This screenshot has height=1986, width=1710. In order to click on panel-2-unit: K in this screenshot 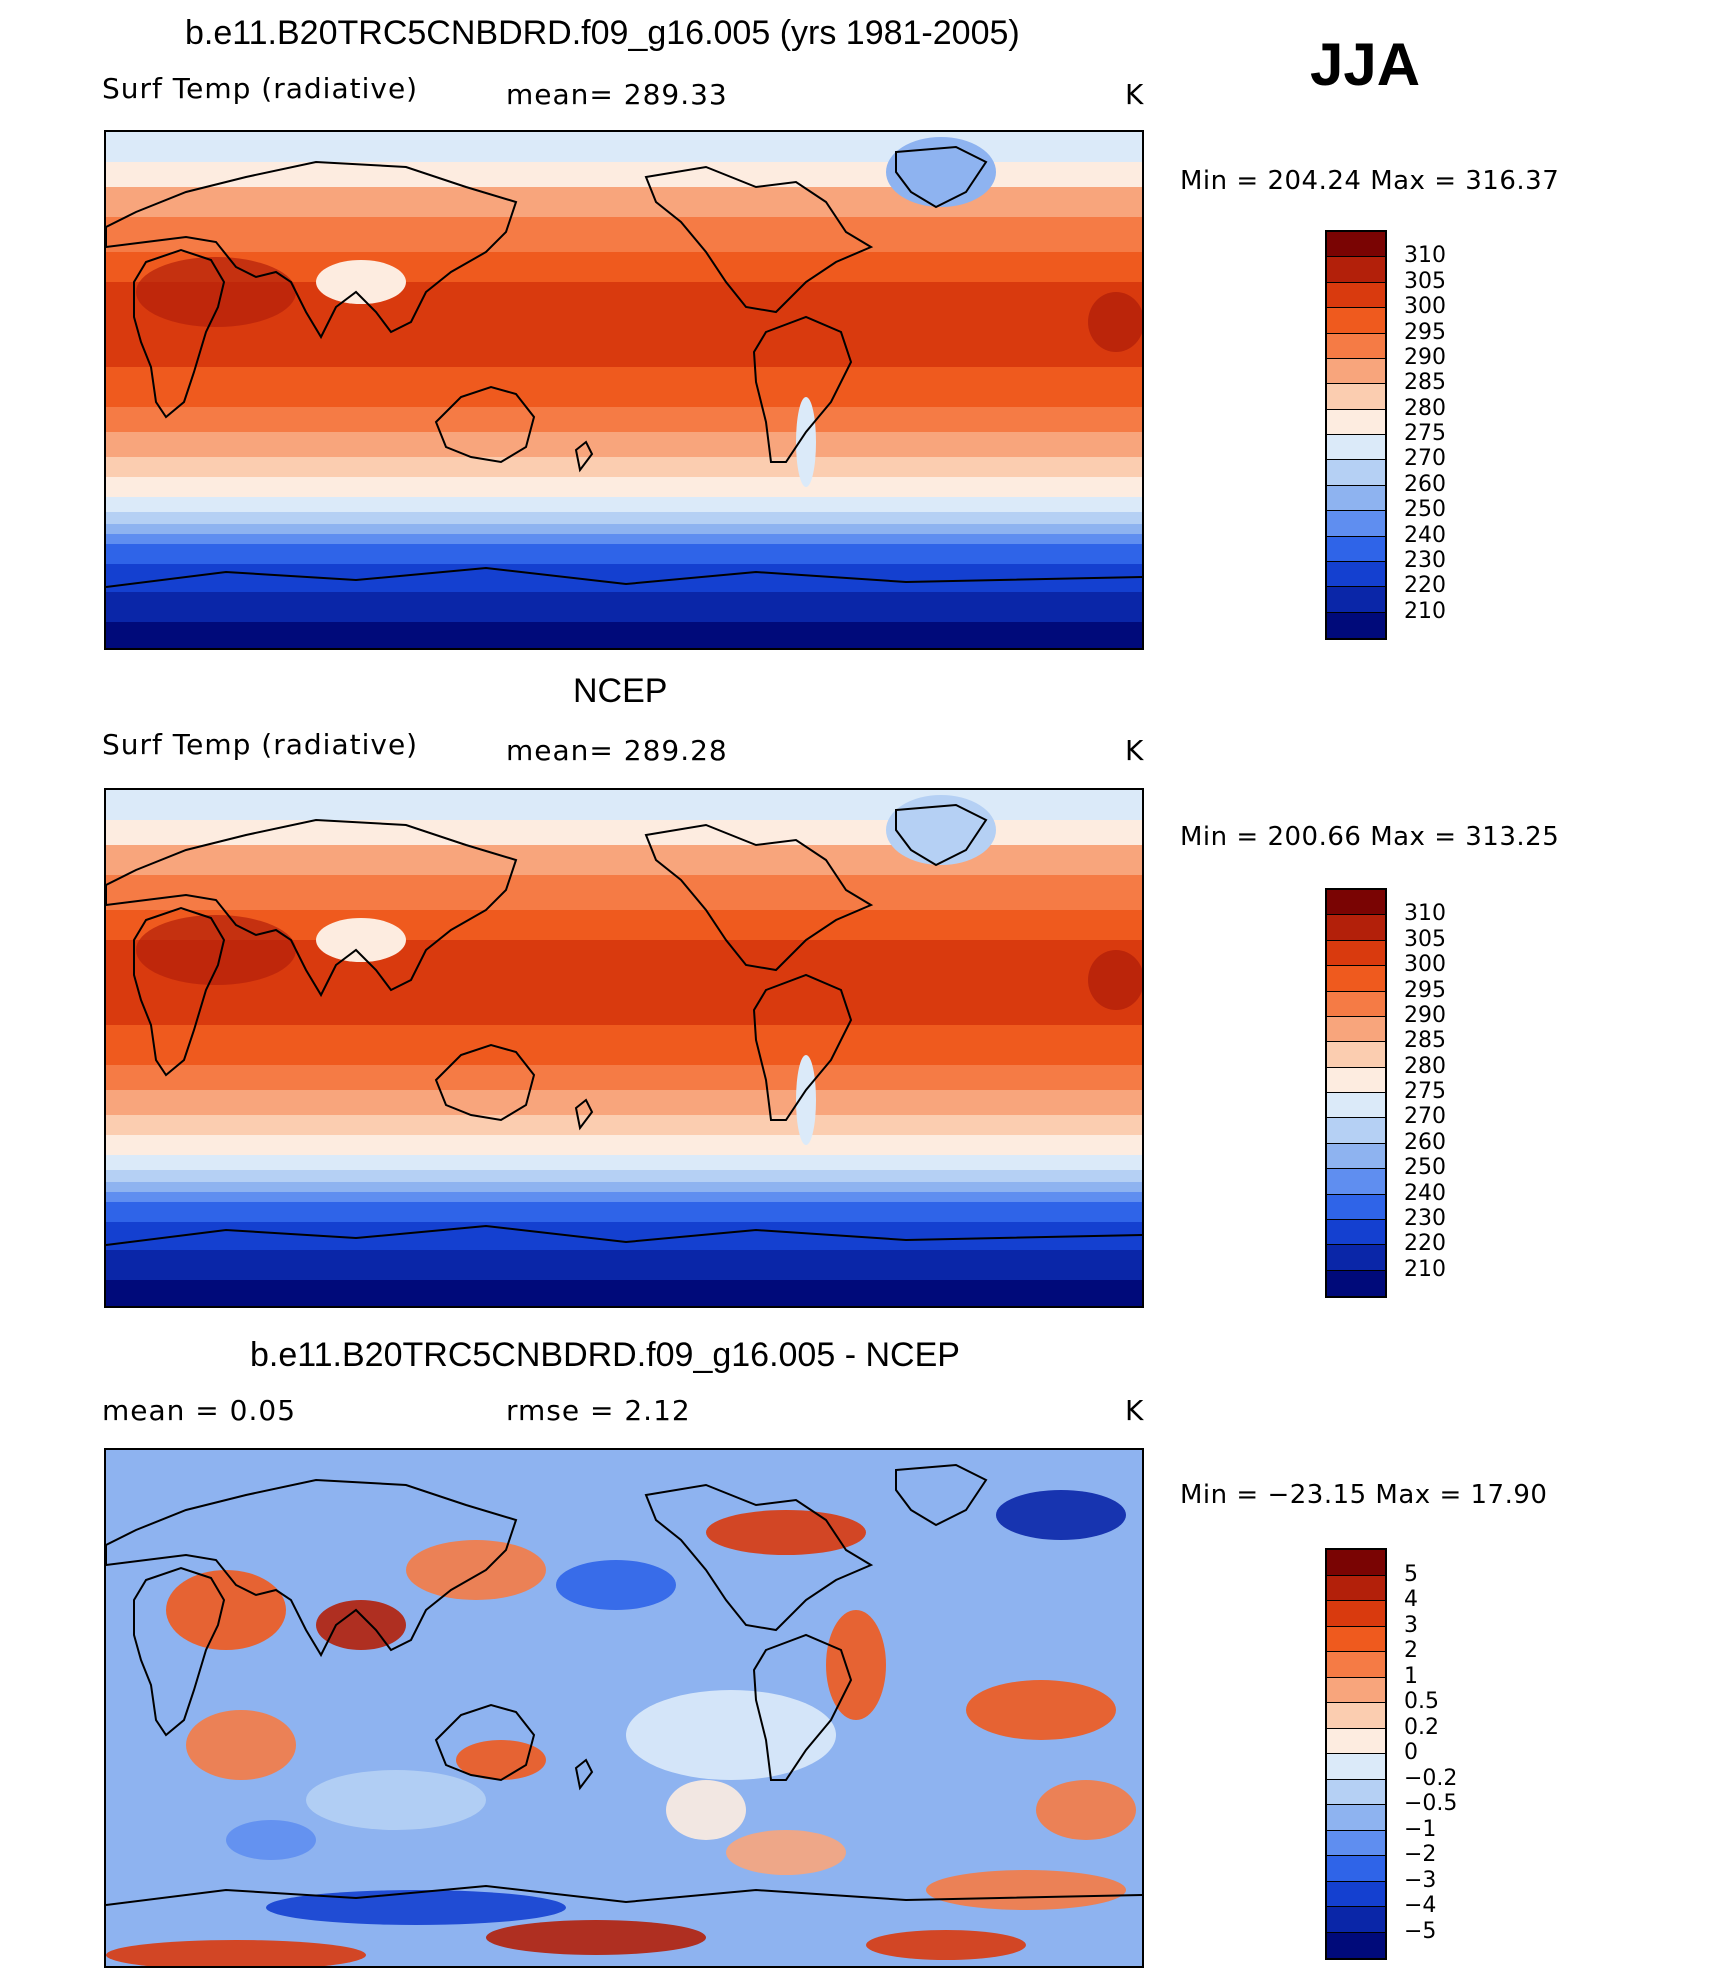, I will do `click(1135, 750)`.